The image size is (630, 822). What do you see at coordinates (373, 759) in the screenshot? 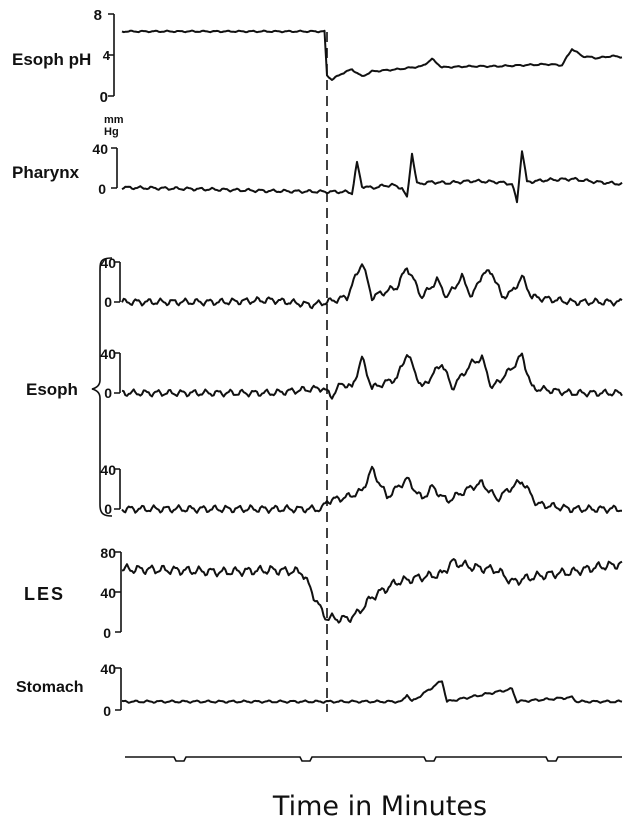
I see `time-marker-line` at bounding box center [373, 759].